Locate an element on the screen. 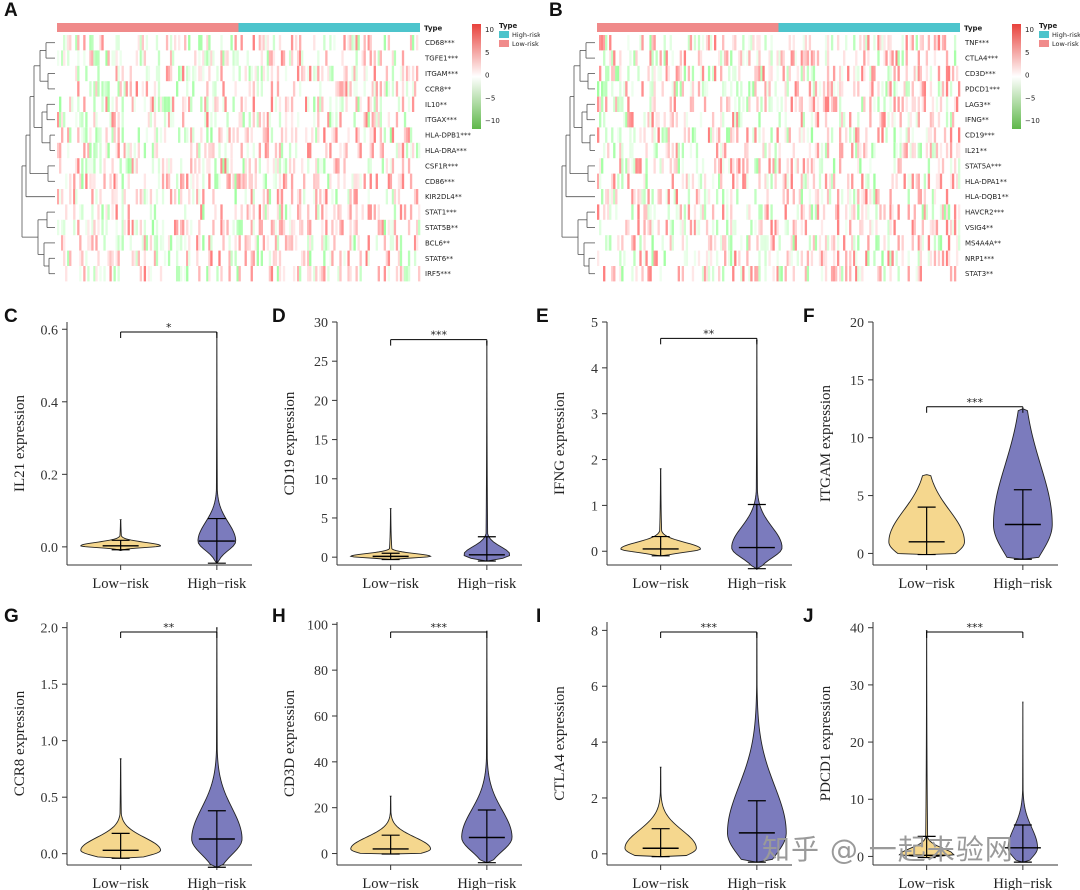 The height and width of the screenshot is (890, 1080). significance-label: ** is located at coordinates (709, 333).